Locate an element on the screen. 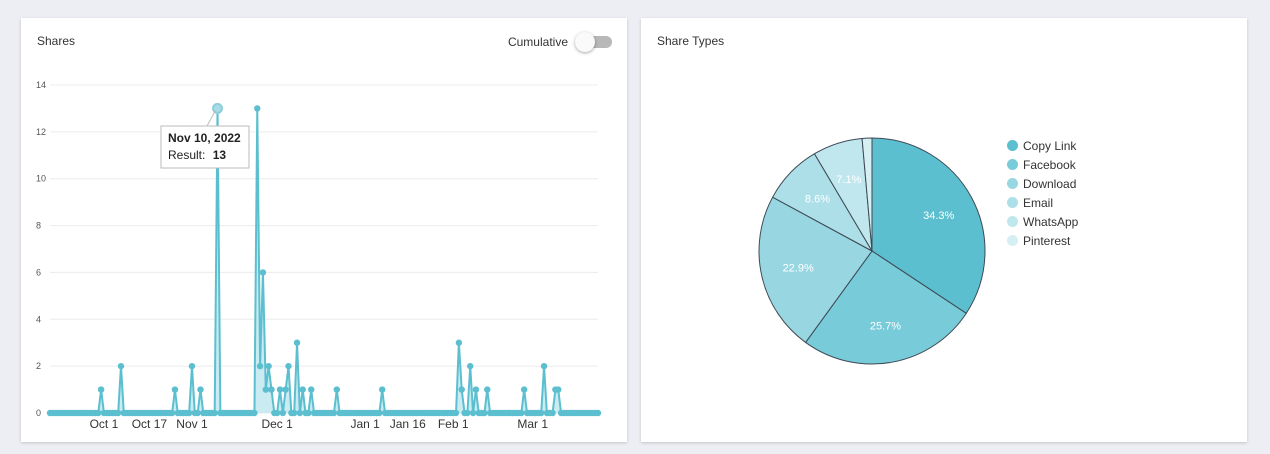 This screenshot has height=454, width=1270. x-tick-label: Feb 1 is located at coordinates (453, 424).